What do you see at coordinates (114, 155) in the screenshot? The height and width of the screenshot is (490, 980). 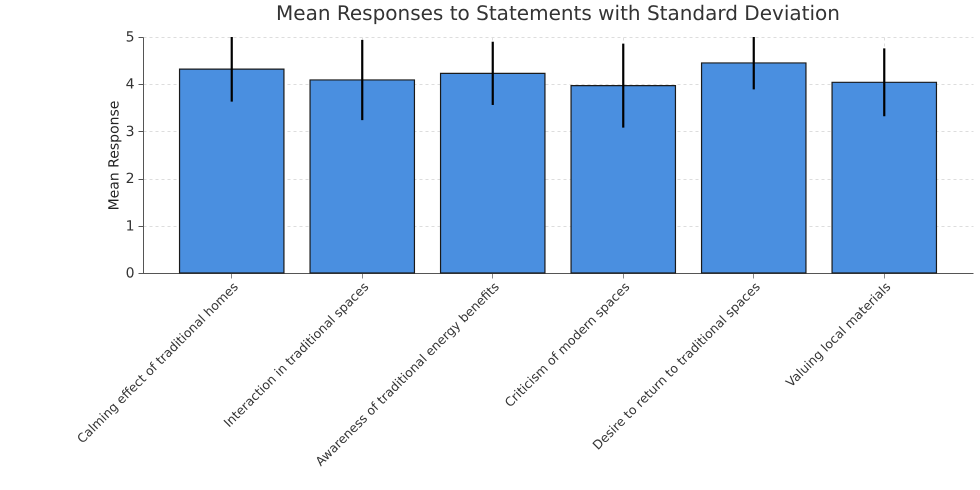 I see `y-axis-title: Mean Response` at bounding box center [114, 155].